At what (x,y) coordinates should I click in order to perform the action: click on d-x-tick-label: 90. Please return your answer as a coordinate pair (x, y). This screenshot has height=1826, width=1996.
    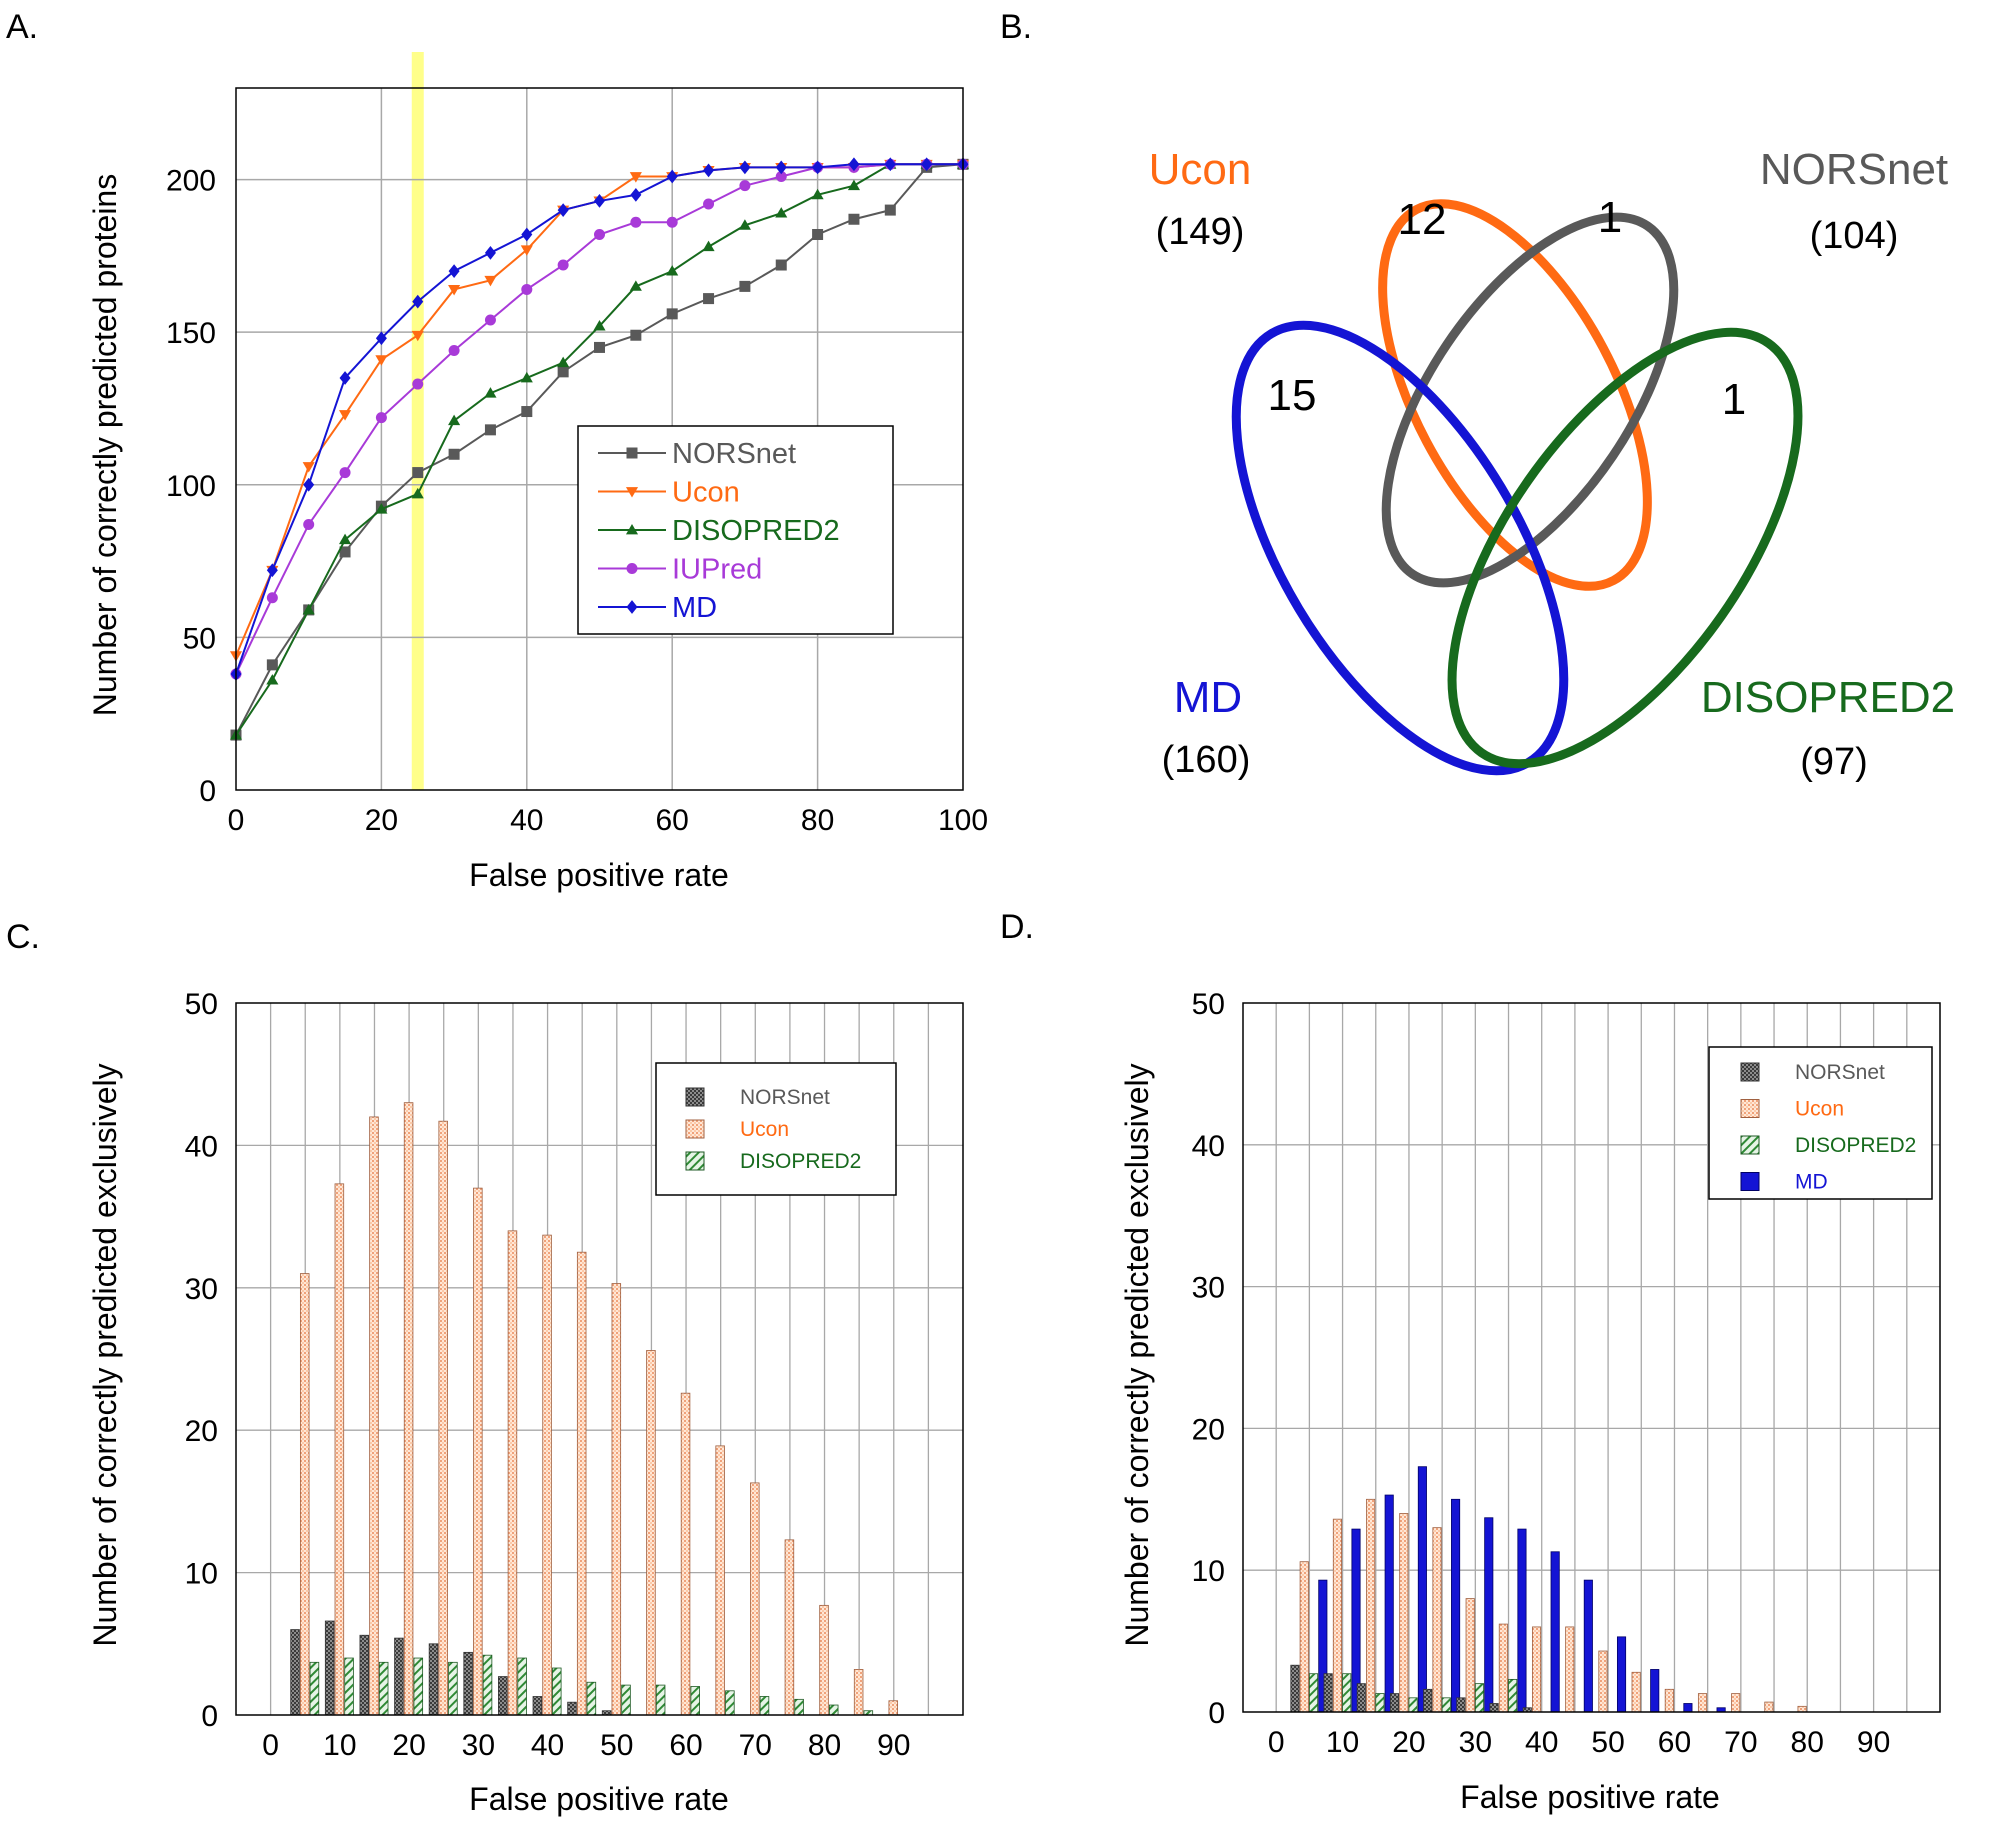
    Looking at the image, I should click on (1873, 1742).